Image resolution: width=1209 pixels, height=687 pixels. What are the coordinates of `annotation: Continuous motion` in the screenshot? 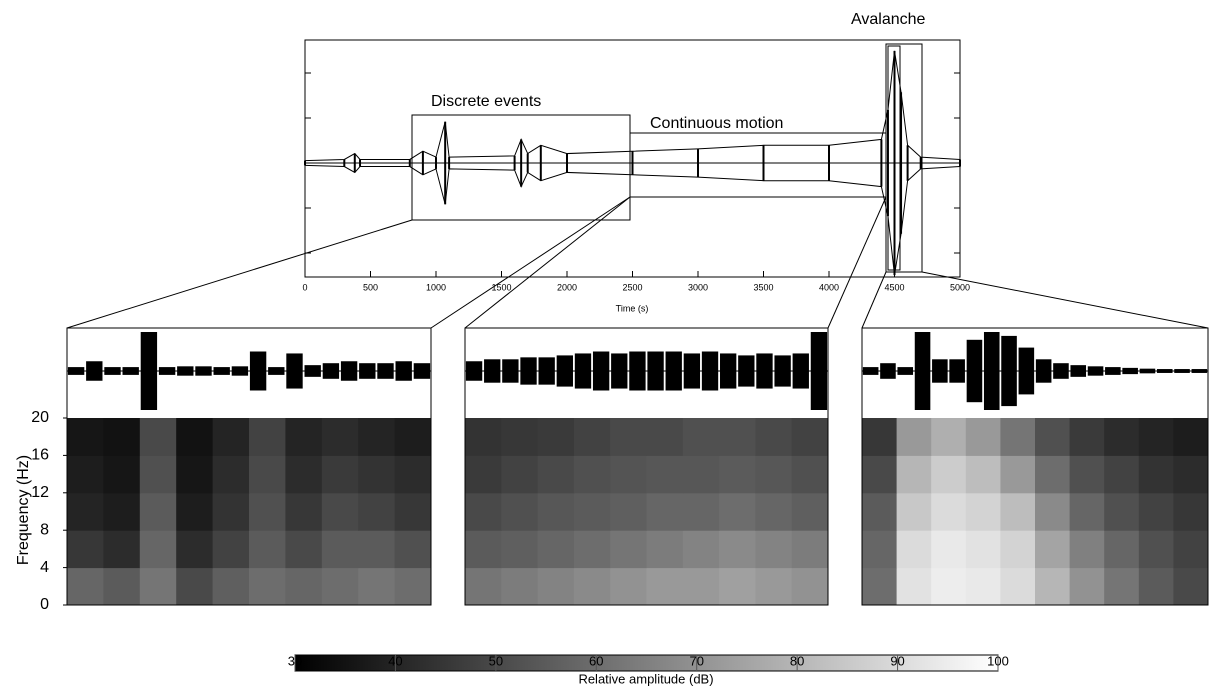 It's located at (716, 123).